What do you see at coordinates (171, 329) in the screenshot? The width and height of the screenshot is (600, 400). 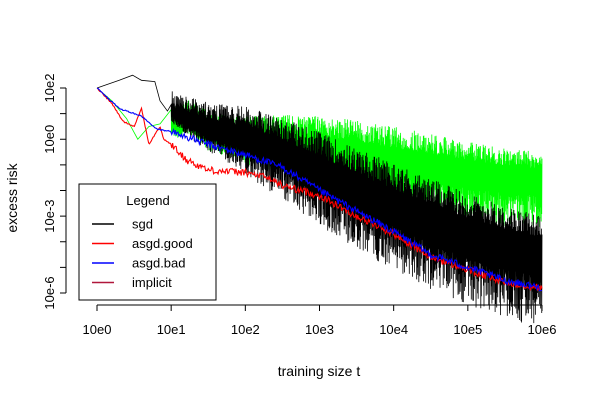 I see `x-tick-label: 10e1` at bounding box center [171, 329].